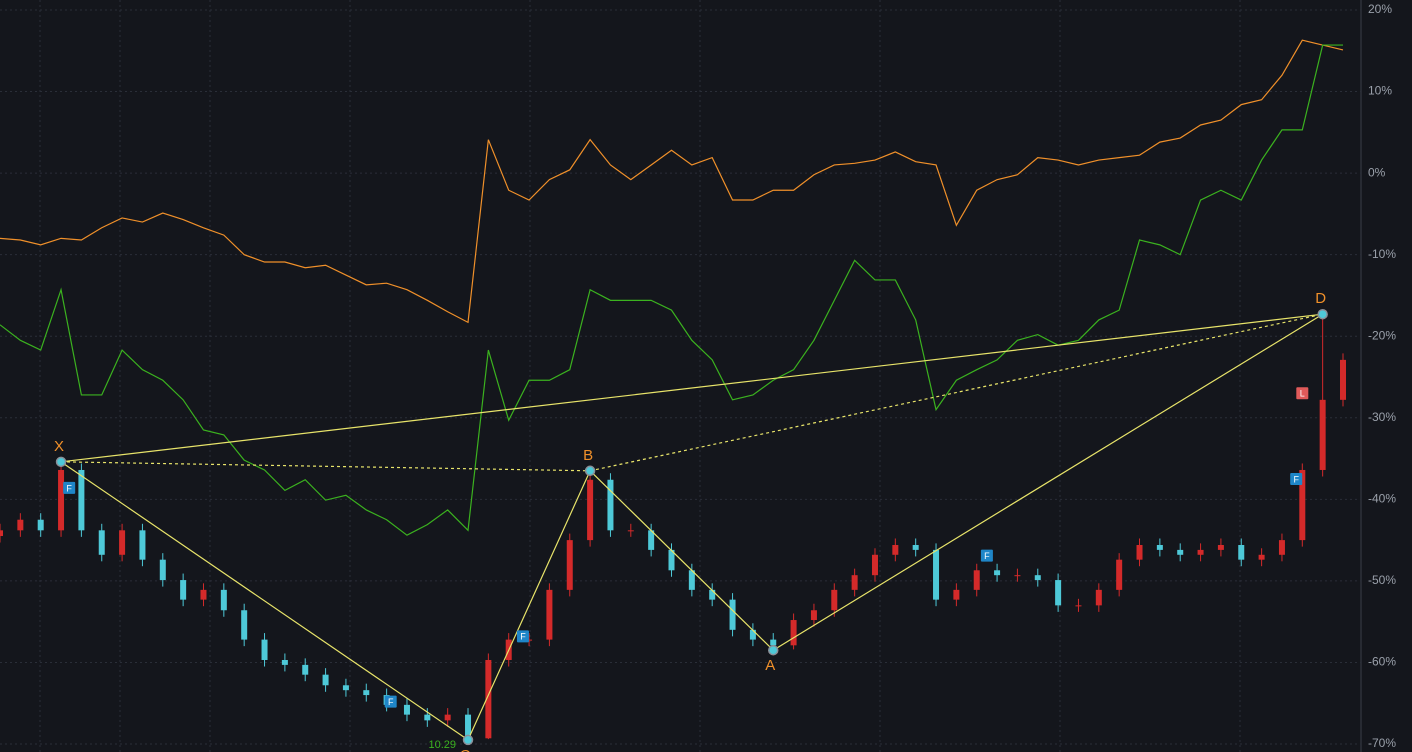  Describe the element at coordinates (1382, 743) in the screenshot. I see `y-tick-label: -70%` at that location.